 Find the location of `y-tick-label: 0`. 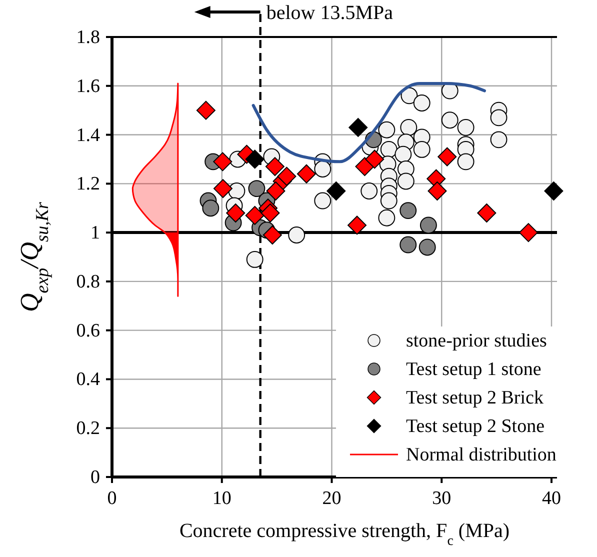

y-tick-label: 0 is located at coordinates (95, 477).